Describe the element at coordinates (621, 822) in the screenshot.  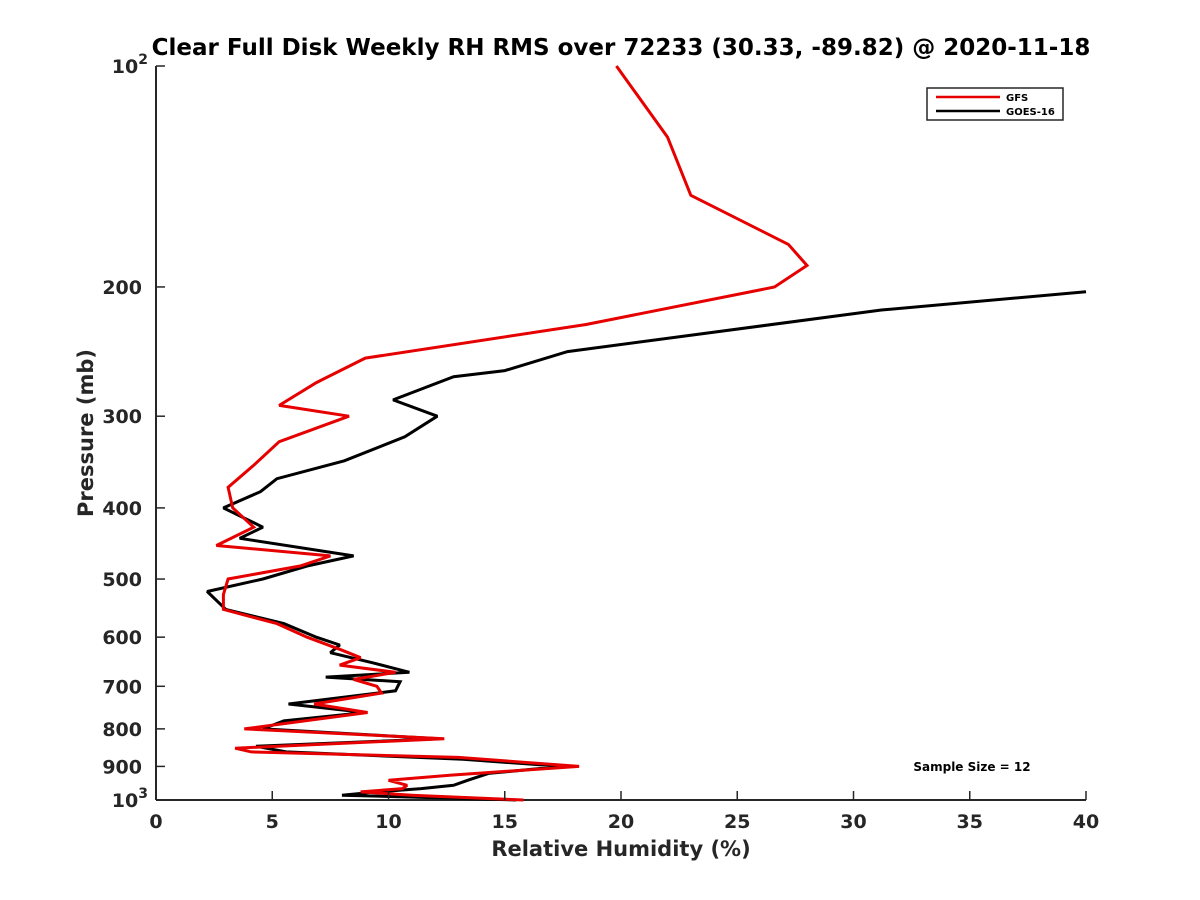
I see `x-tick-label: 20` at that location.